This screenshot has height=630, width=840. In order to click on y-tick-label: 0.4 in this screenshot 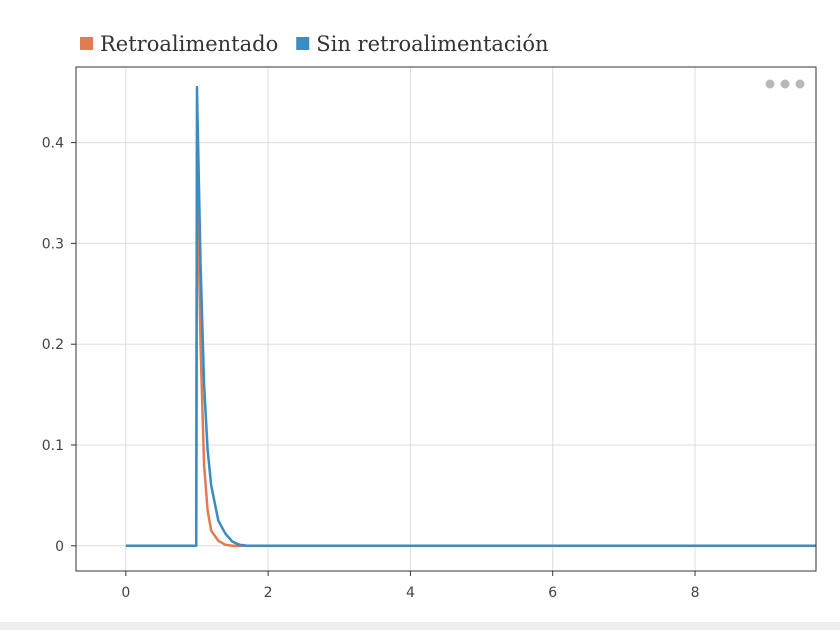, I will do `click(53, 144)`.